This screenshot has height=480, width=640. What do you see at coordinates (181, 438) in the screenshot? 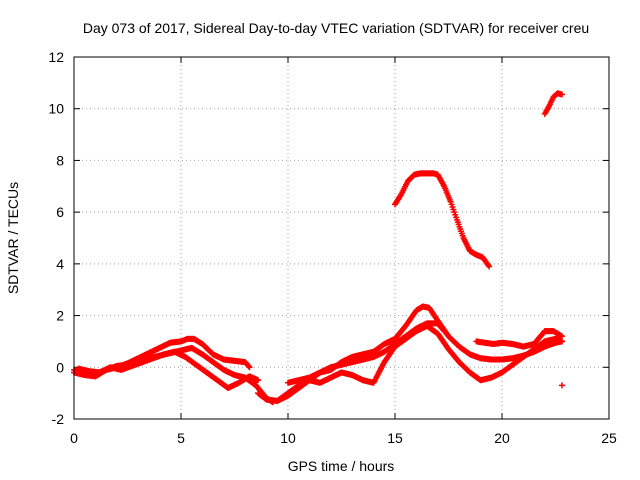
I see `x-tick-label: 5` at bounding box center [181, 438].